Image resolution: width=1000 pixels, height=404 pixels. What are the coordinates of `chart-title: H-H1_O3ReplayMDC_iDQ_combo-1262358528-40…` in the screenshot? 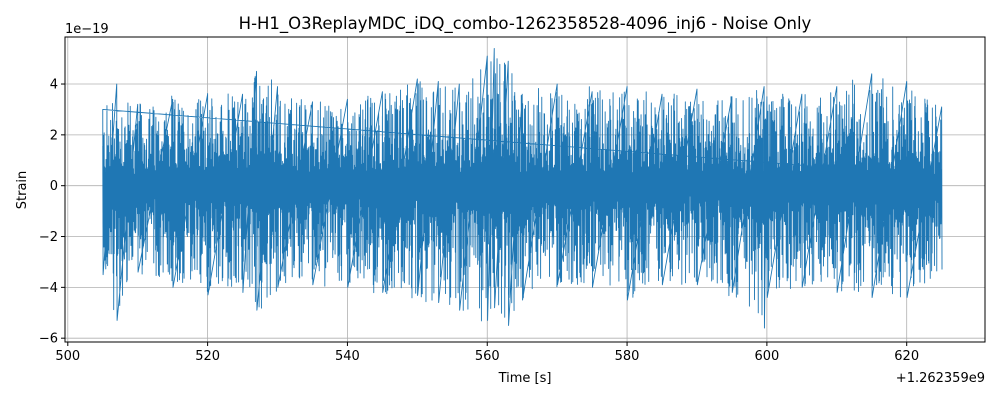 It's located at (525, 24).